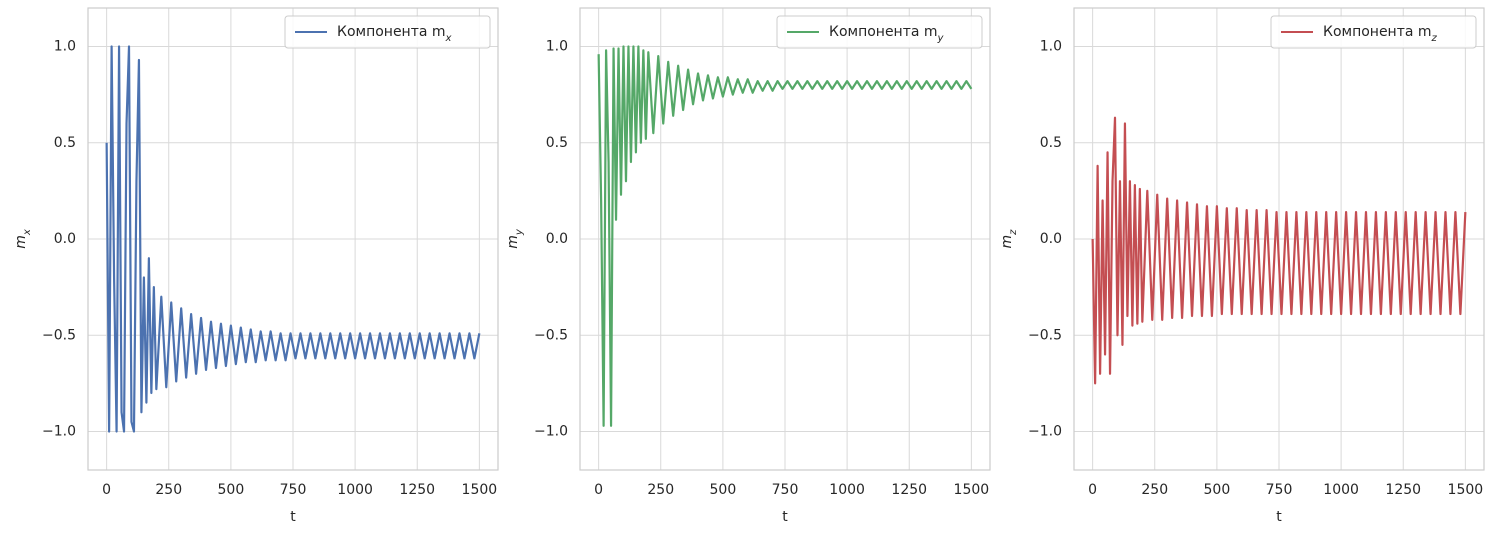 The width and height of the screenshot is (1494, 538). I want to click on y-axis-label: mz, so click(1009, 239).